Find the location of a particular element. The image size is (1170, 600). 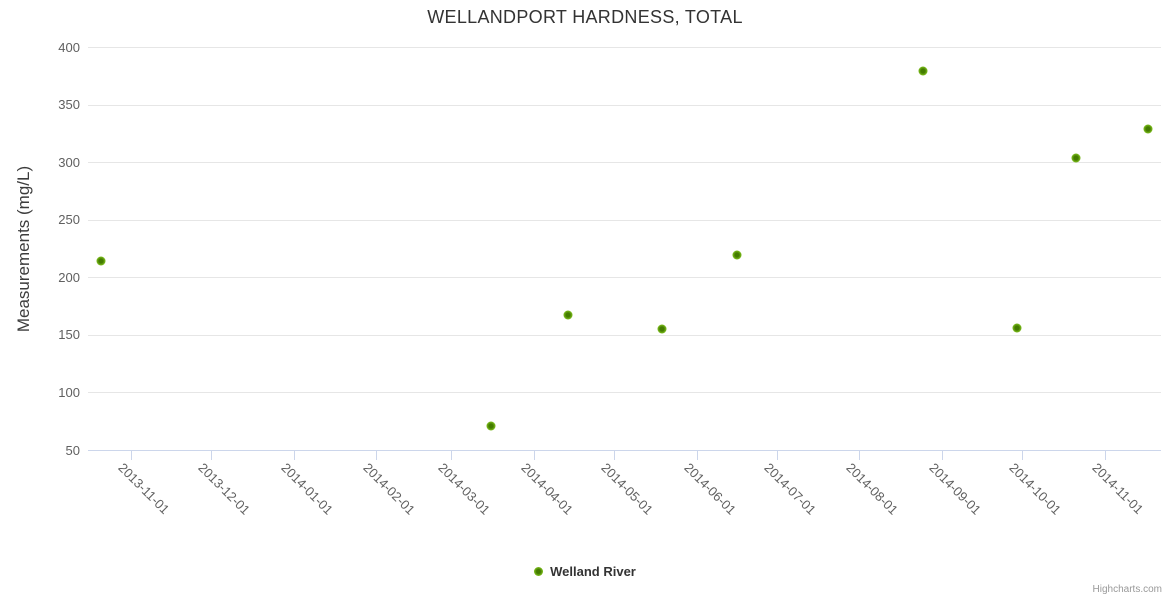

y-axis-title: Measurements (mg/L) is located at coordinates (23, 249).